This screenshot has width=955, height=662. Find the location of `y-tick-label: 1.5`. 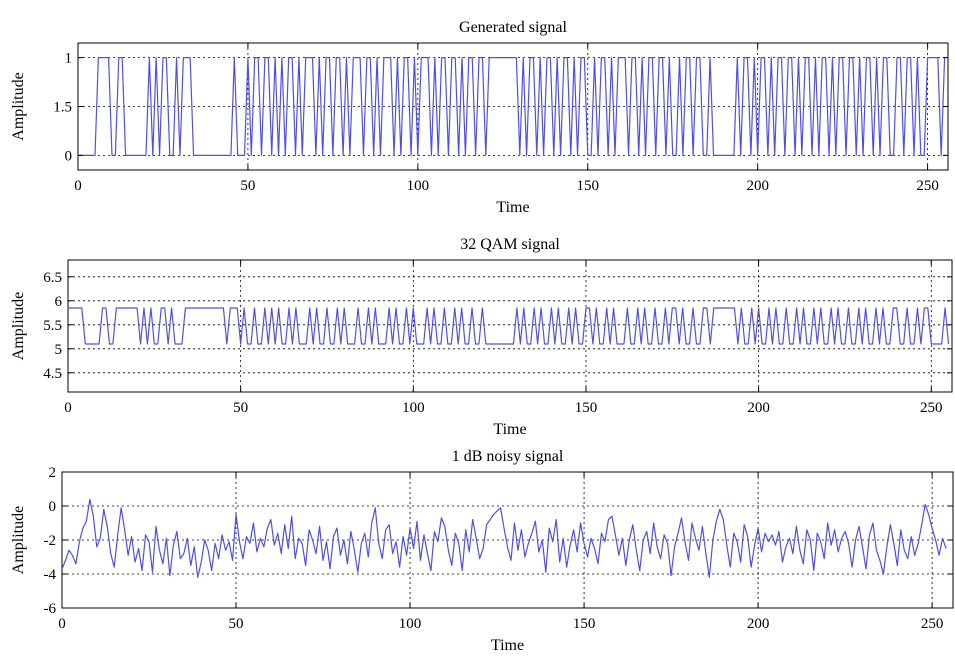

y-tick-label: 1.5 is located at coordinates (62, 108).